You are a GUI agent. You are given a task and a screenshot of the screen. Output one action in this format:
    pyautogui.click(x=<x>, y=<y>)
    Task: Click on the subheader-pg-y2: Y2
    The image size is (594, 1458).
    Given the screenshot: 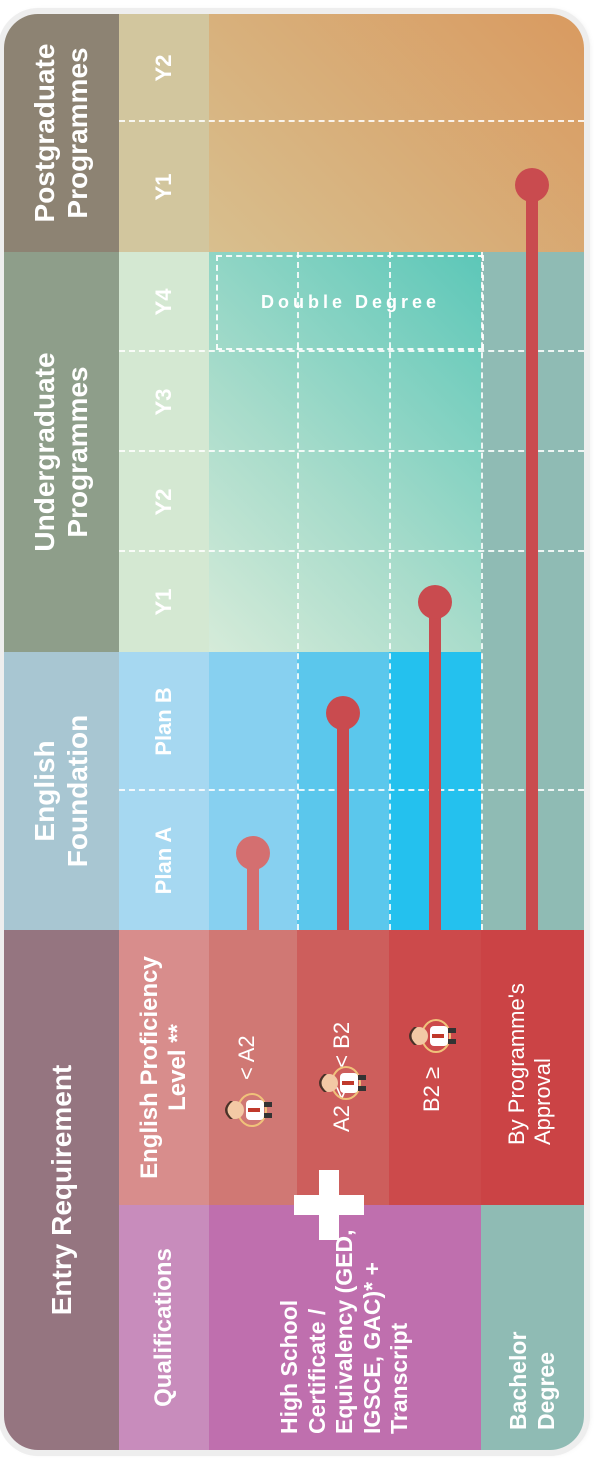 What is the action you would take?
    pyautogui.click(x=164, y=68)
    